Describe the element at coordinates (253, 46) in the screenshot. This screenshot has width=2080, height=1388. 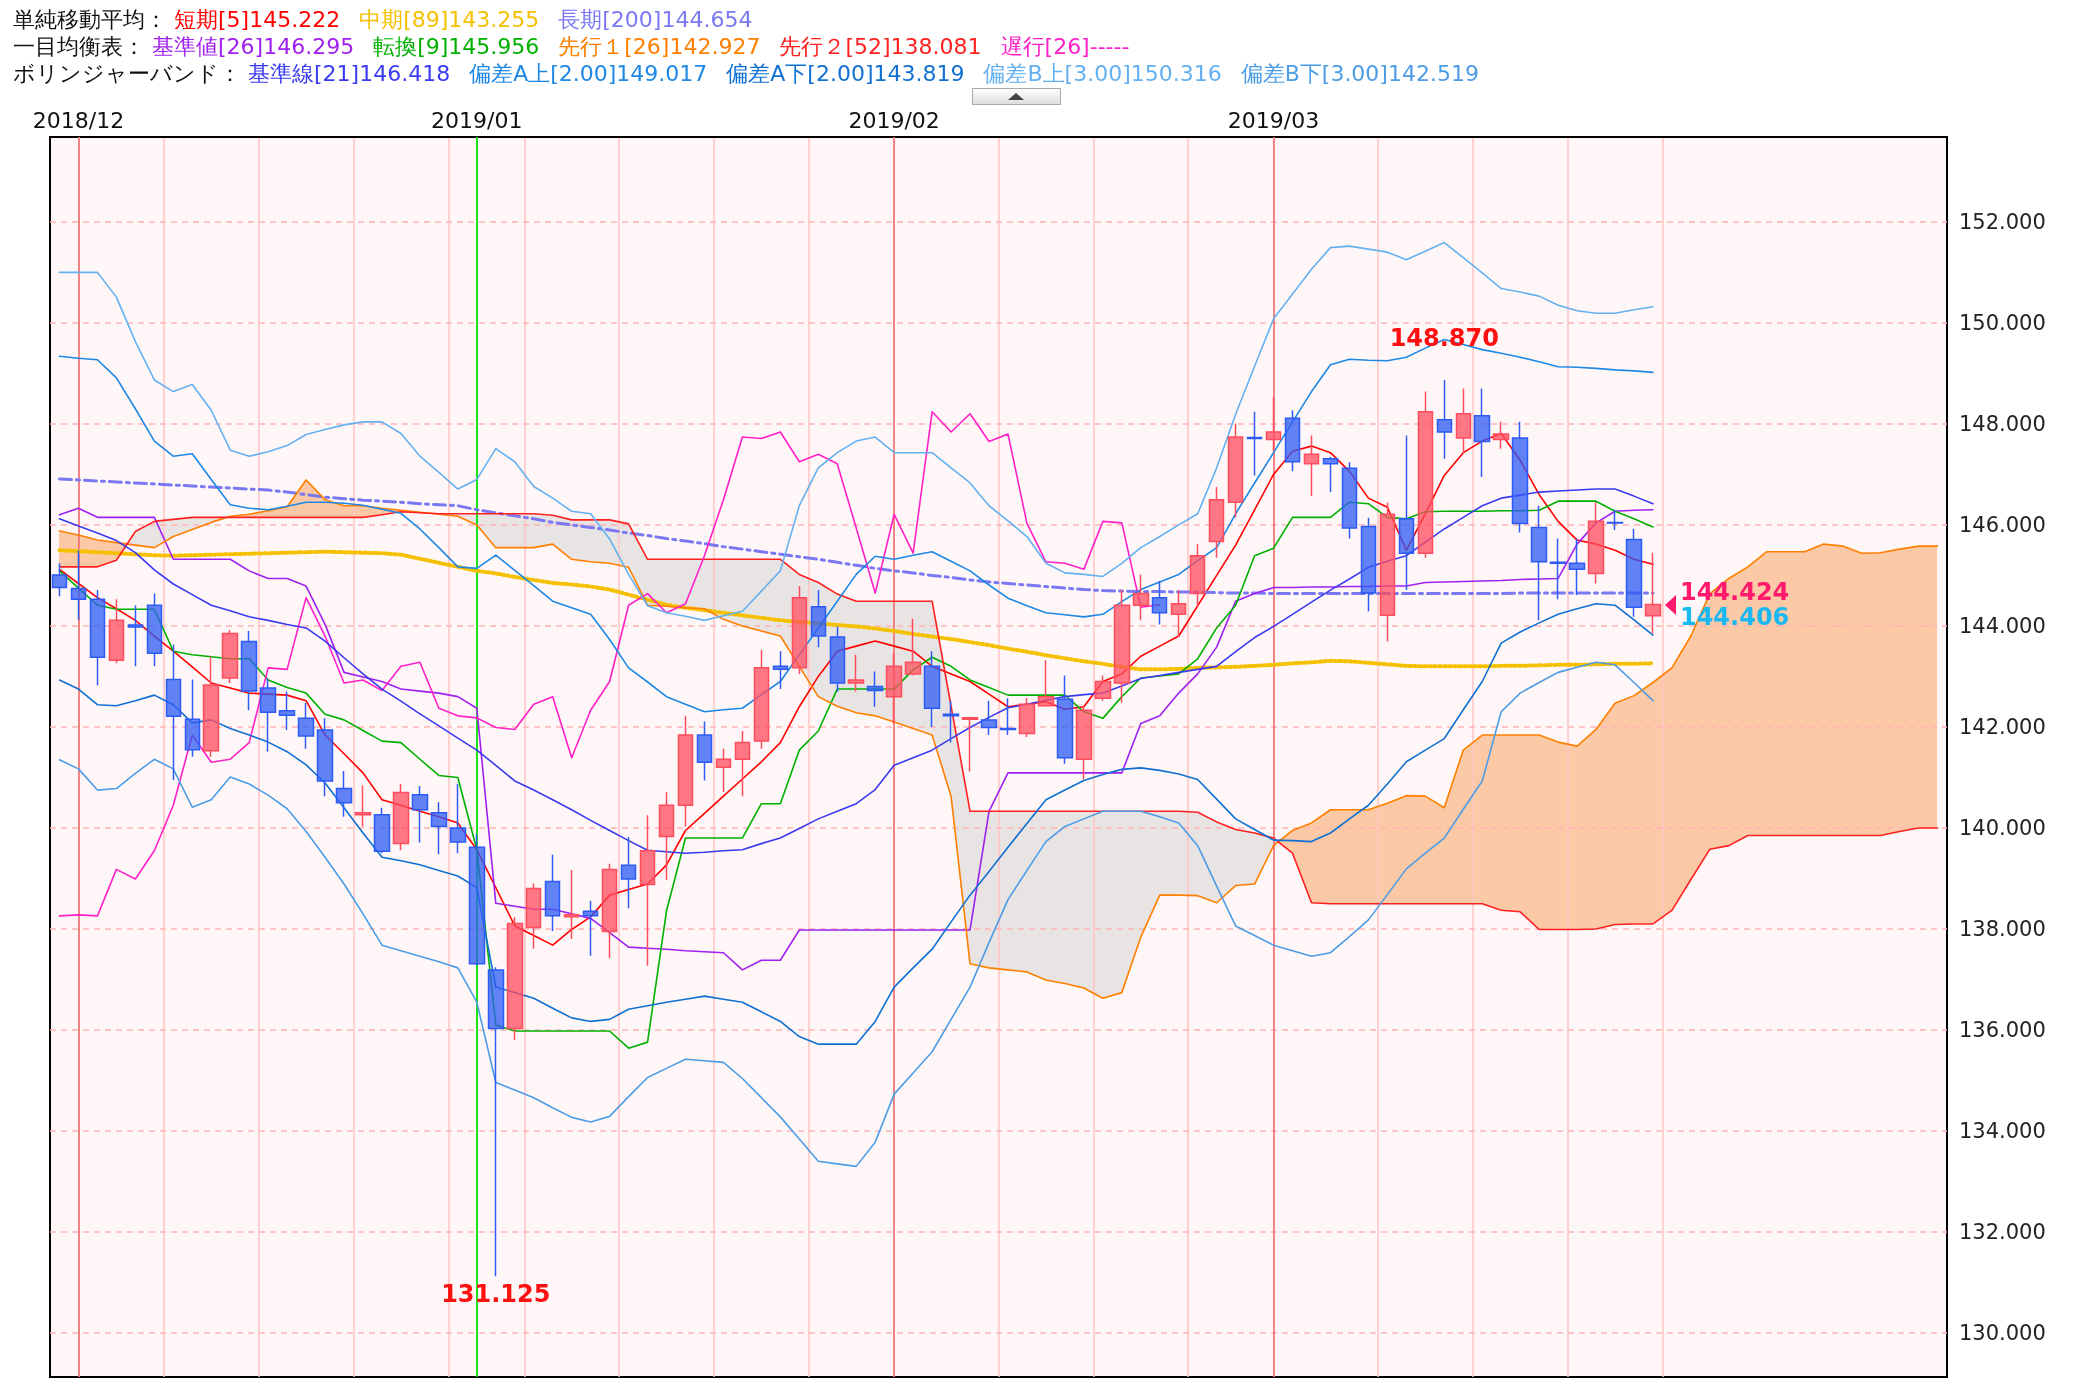
I see `text: 基準値[26]146.295` at that location.